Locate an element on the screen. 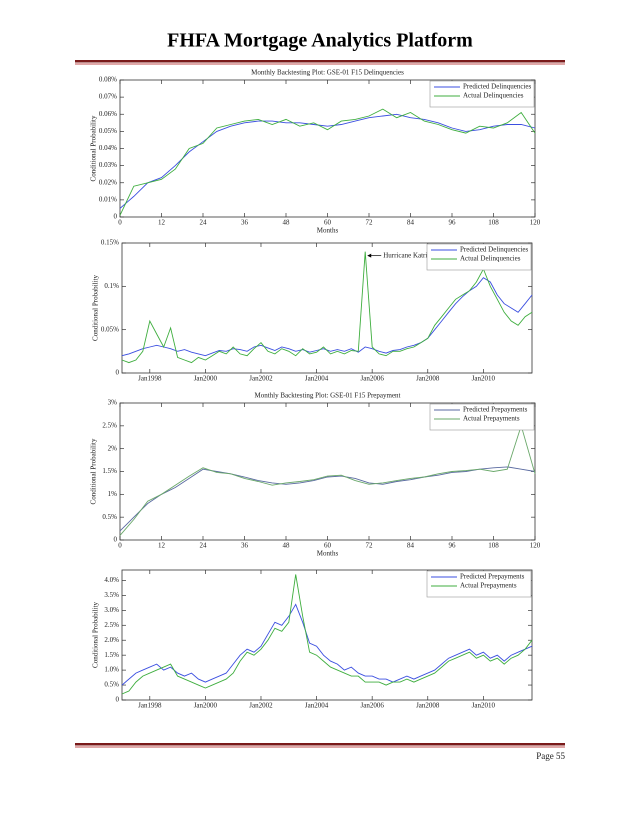 The image size is (640, 828). header-rule-thin is located at coordinates (320, 64).